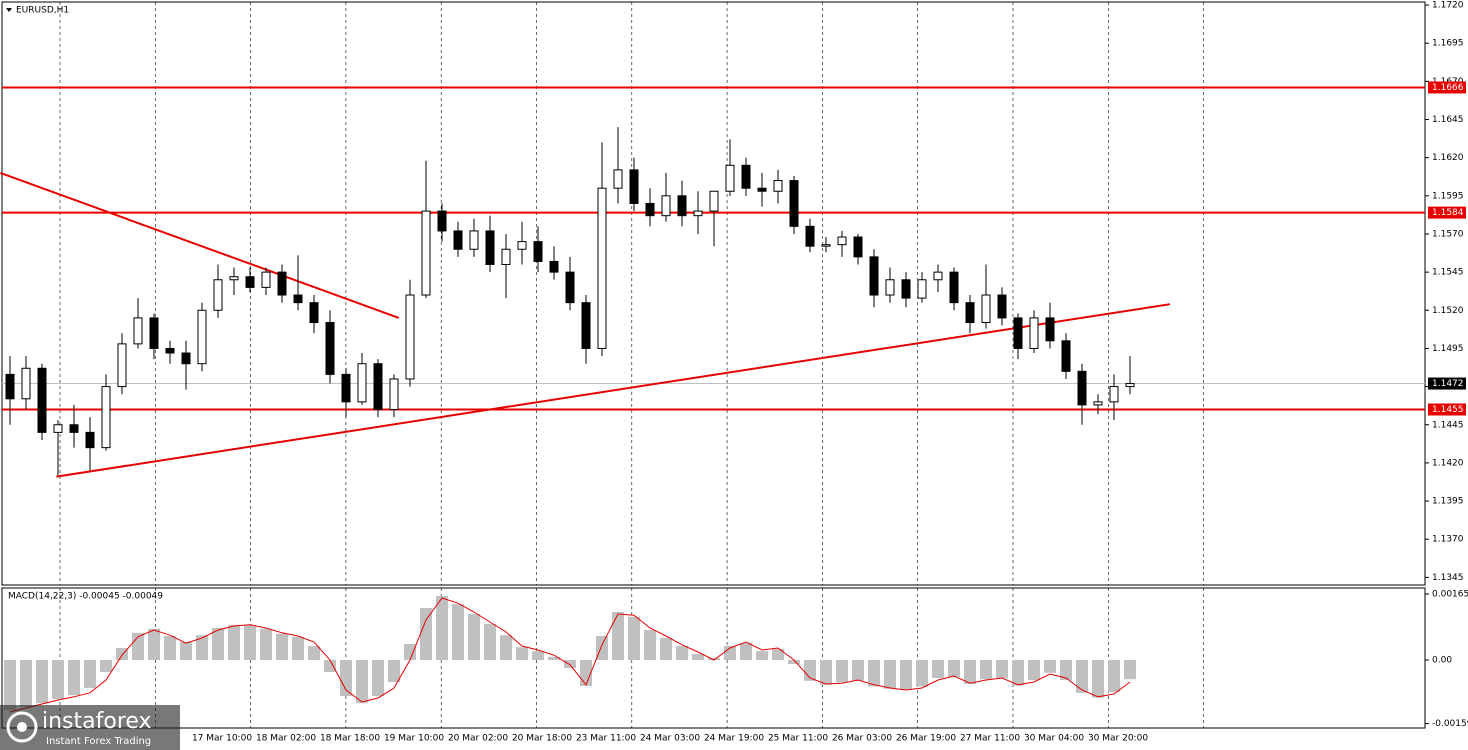  I want to click on brand: instaforex, so click(97, 721).